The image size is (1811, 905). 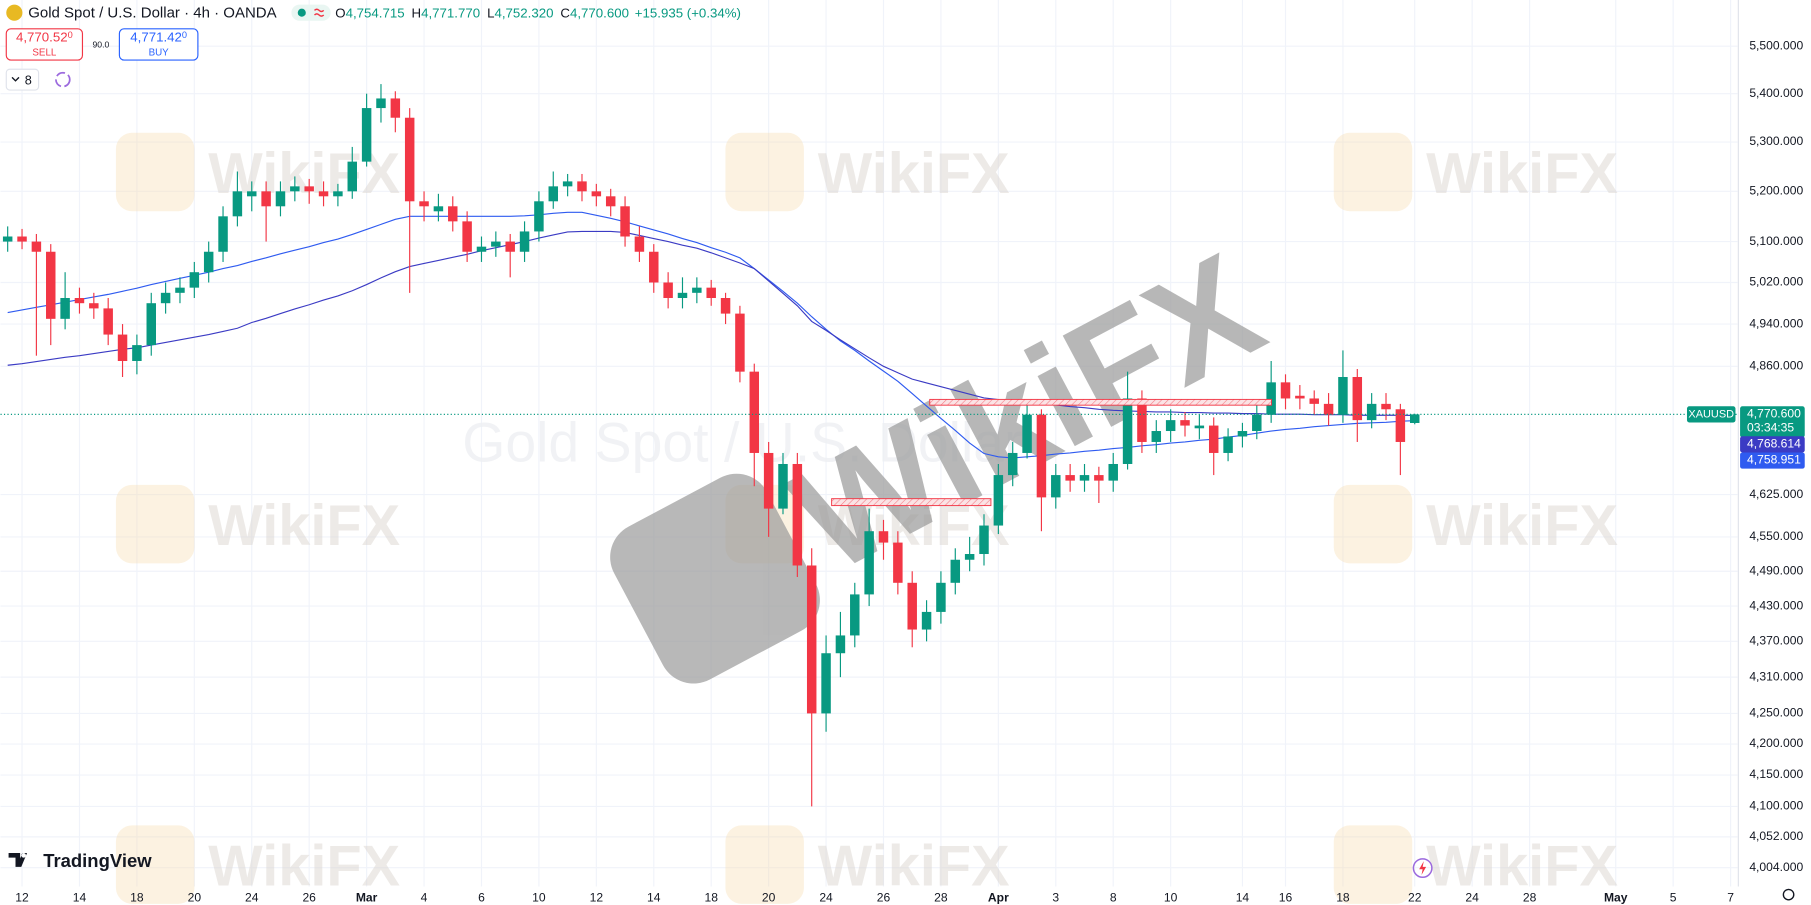 I want to click on settings-icon, so click(x=1788, y=894).